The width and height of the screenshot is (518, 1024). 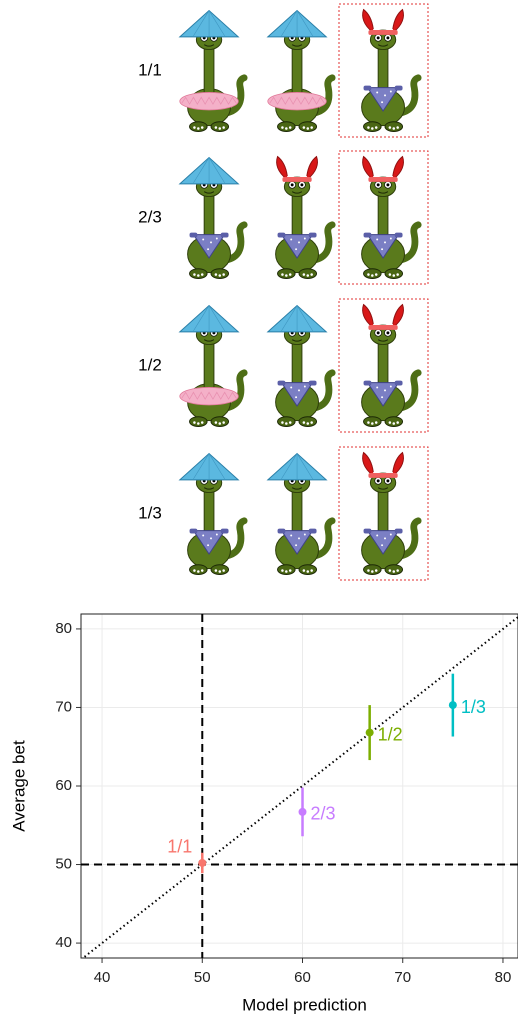 What do you see at coordinates (150, 364) in the screenshot?
I see `row-label: 1/2` at bounding box center [150, 364].